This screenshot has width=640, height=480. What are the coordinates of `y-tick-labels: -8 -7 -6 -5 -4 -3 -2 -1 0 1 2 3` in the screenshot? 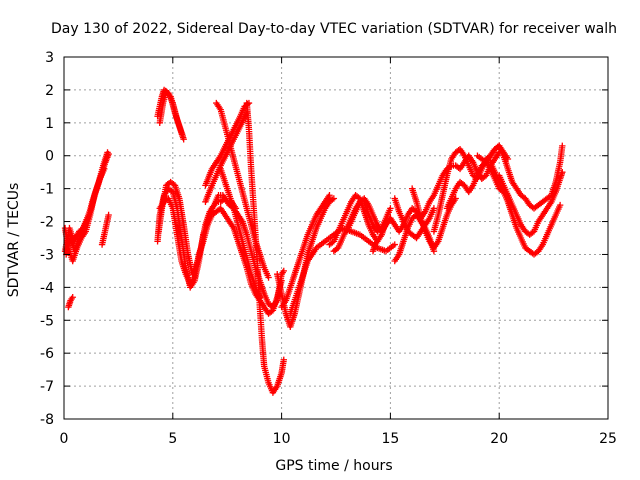 It's located at (47, 239).